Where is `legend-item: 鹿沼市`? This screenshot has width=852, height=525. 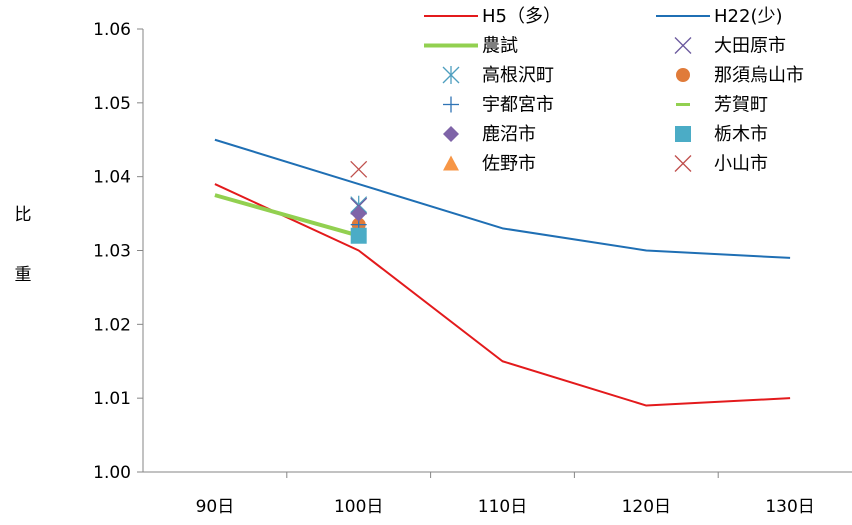
legend-item: 鹿沼市 is located at coordinates (489, 134).